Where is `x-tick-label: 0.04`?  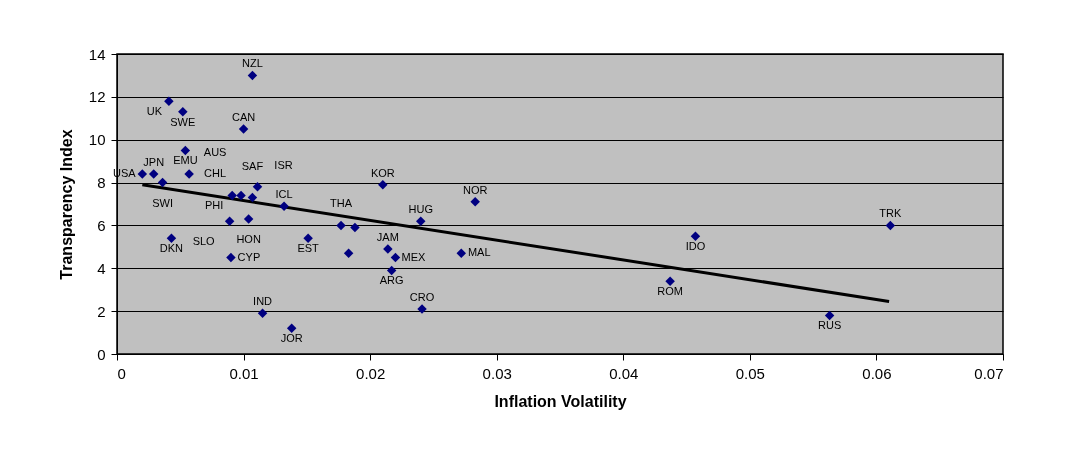
x-tick-label: 0.04 is located at coordinates (624, 373).